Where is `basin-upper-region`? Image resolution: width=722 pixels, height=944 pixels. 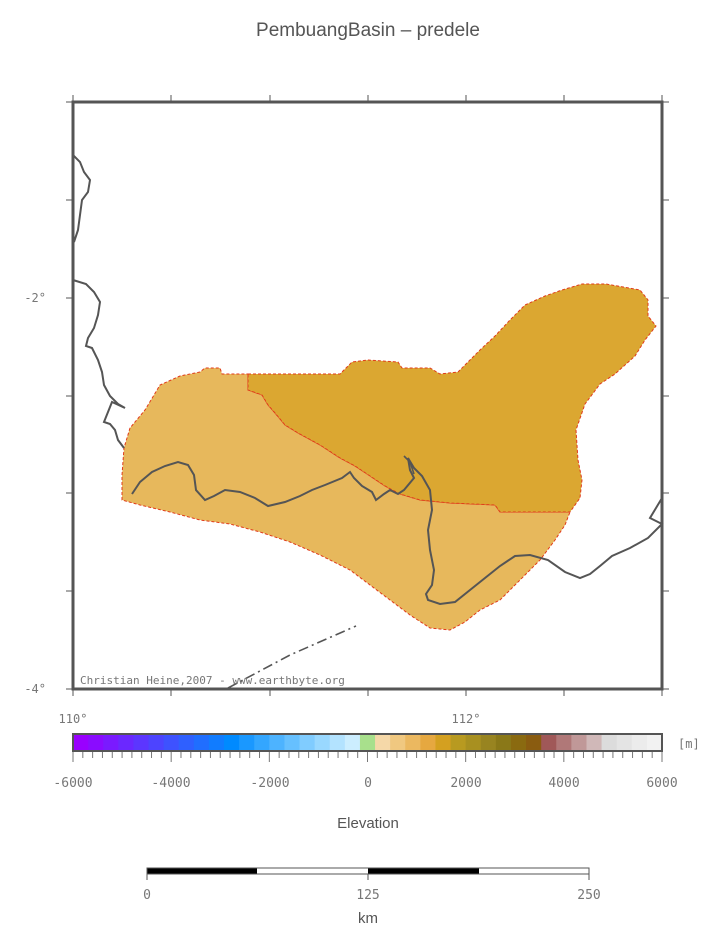 basin-upper-region is located at coordinates (452, 398).